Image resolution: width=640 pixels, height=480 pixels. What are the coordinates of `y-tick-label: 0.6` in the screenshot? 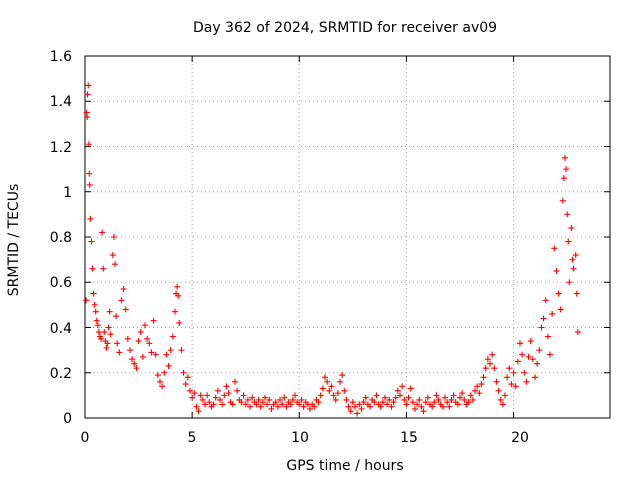 It's located at (61, 283).